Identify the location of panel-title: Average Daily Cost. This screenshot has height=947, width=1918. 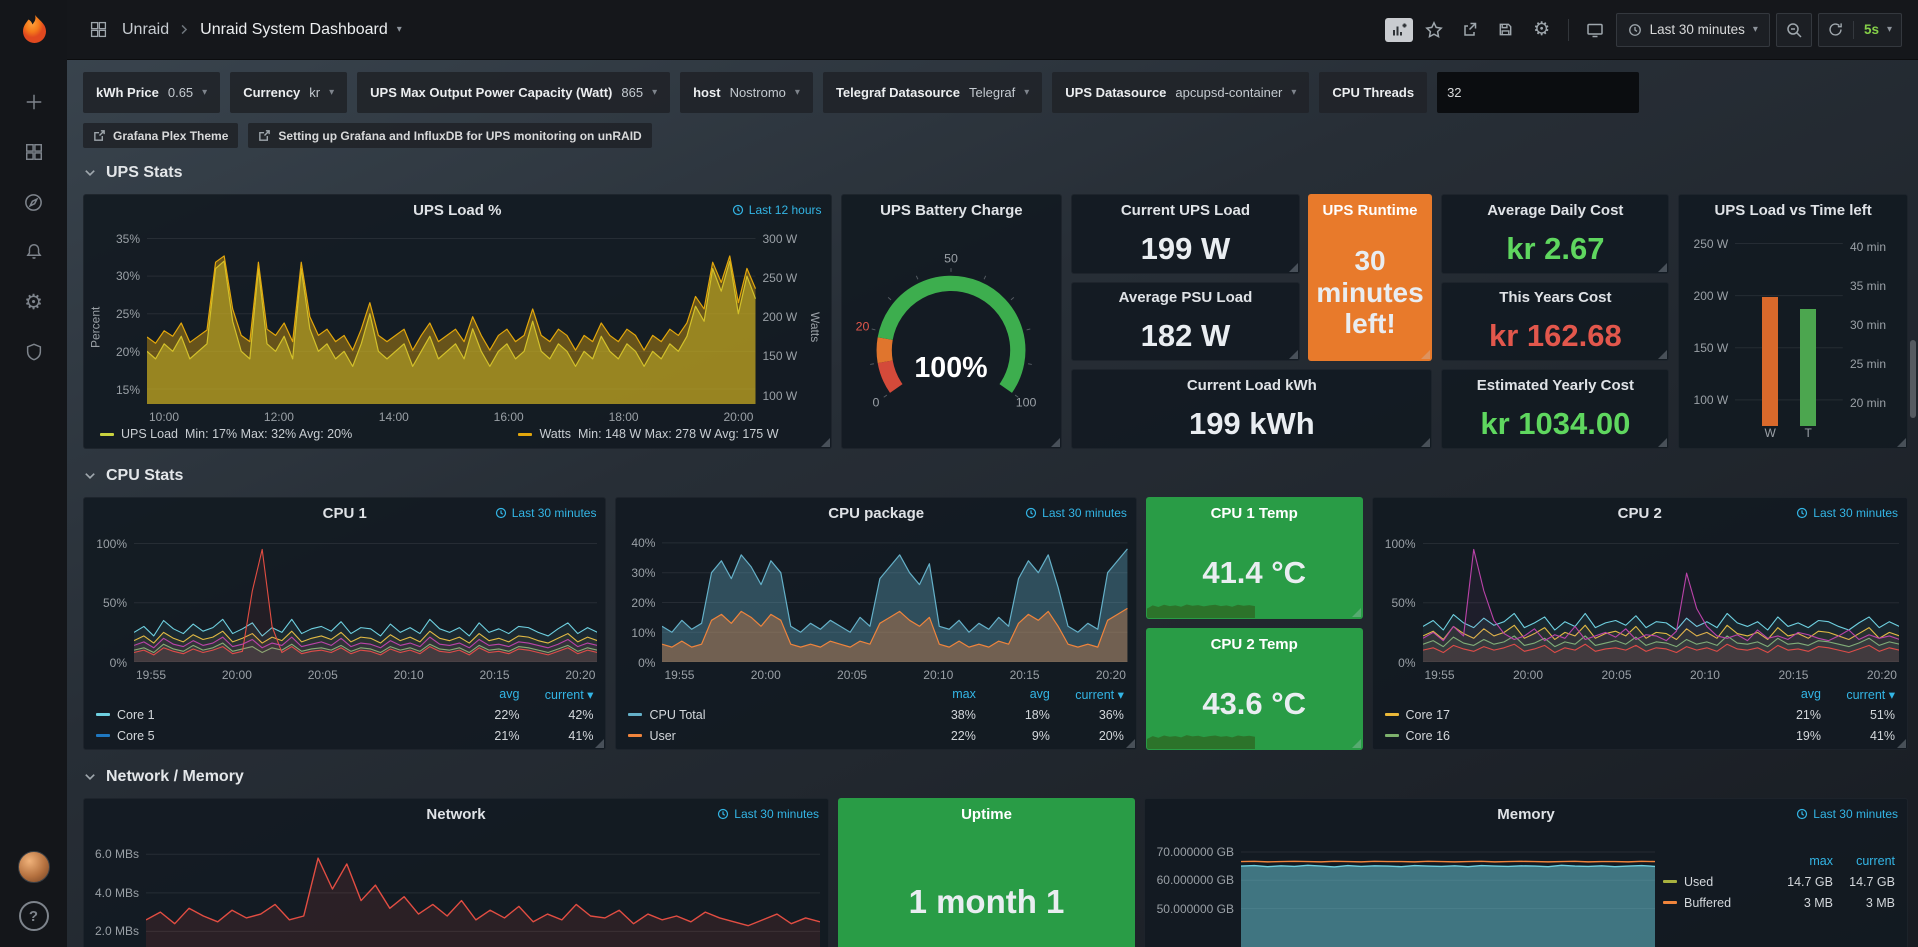
(1555, 210).